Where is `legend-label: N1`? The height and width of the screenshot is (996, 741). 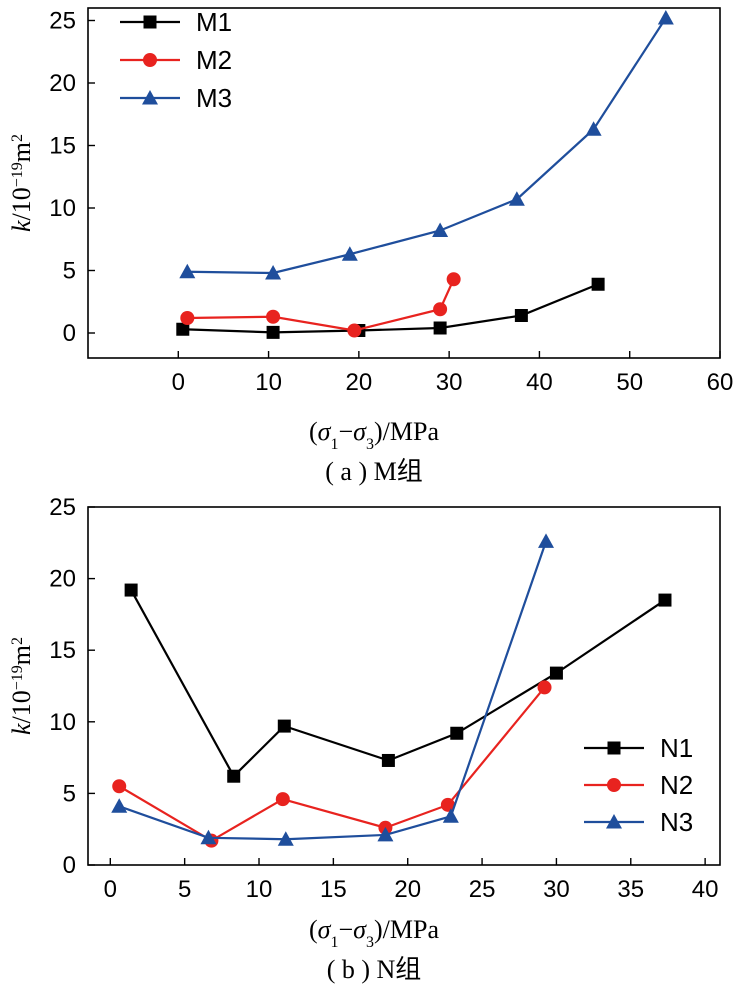
legend-label: N1 is located at coordinates (676, 748).